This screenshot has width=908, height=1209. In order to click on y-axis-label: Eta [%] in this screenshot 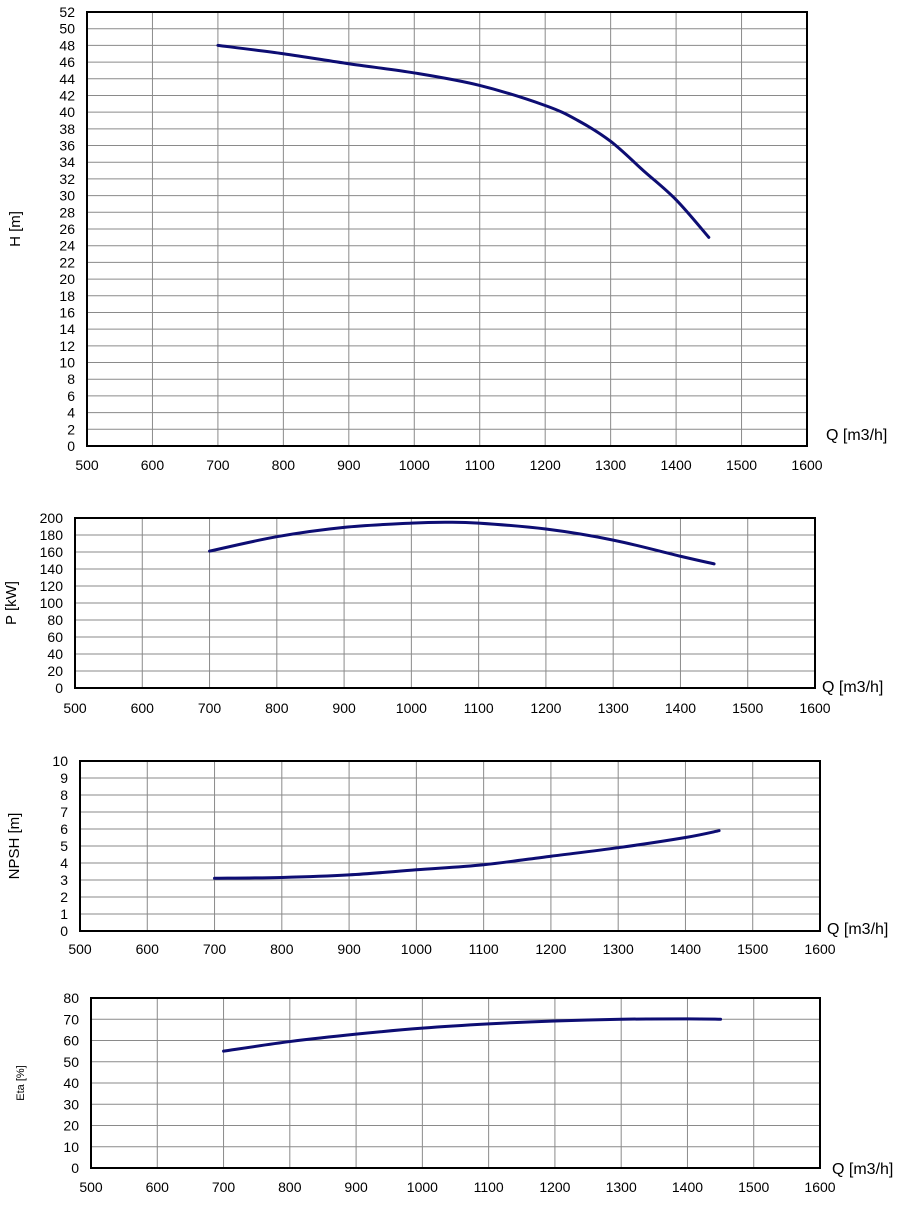, I will do `click(21, 1082)`.